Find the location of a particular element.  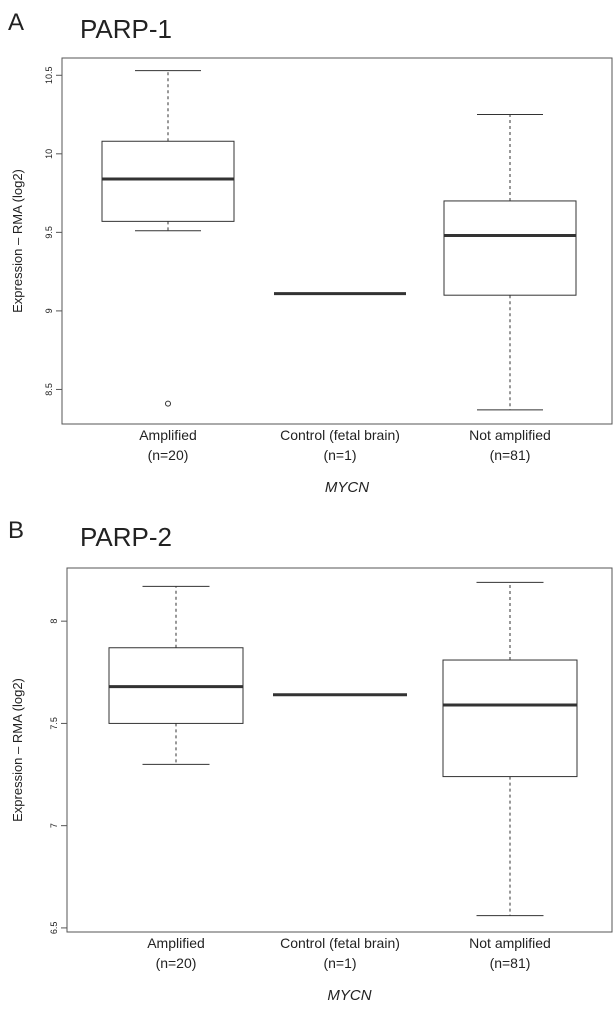

outlier is located at coordinates (168, 403).